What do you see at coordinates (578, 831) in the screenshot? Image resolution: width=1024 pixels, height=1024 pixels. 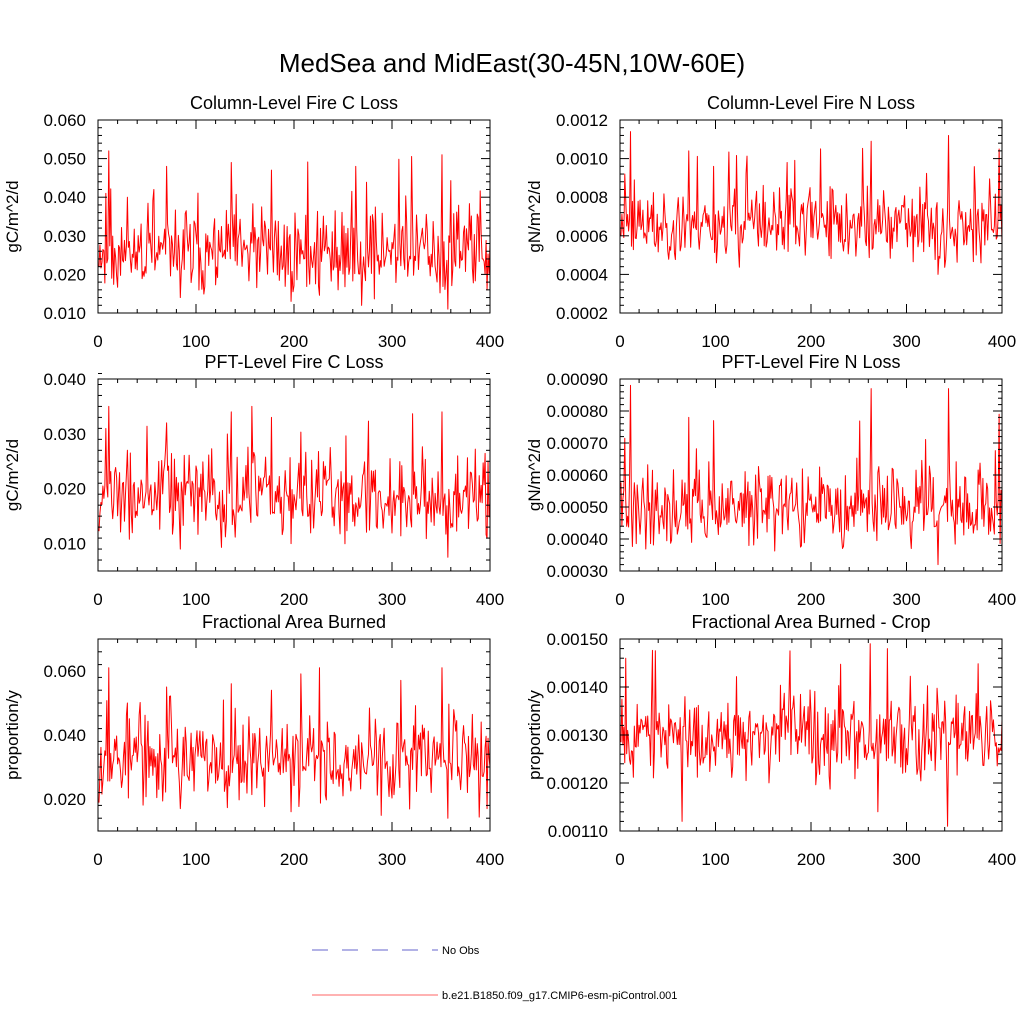 I see `y-tick-label: 0.00110` at bounding box center [578, 831].